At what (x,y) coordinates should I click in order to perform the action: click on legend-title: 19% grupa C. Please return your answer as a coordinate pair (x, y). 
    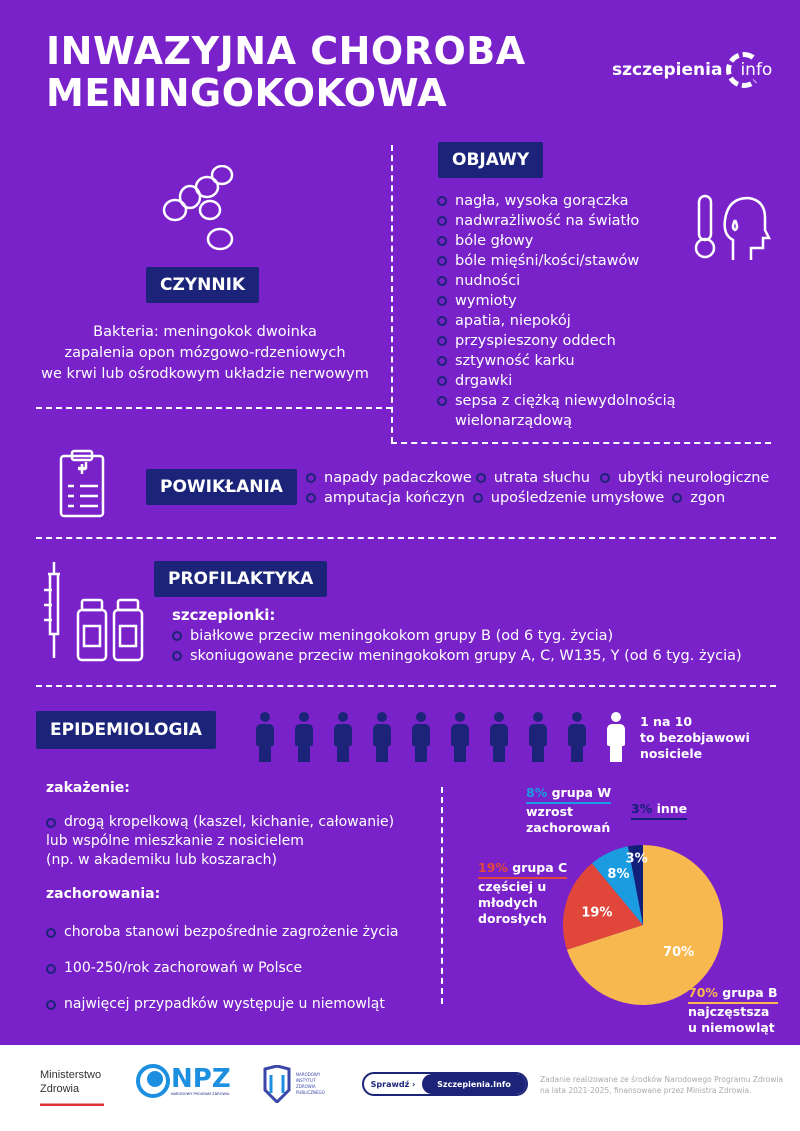
    Looking at the image, I should click on (523, 869).